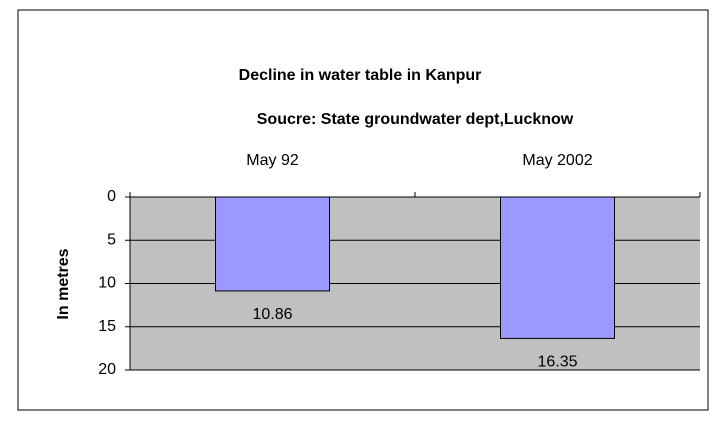 The height and width of the screenshot is (423, 718). I want to click on value-label: 16.35, so click(557, 362).